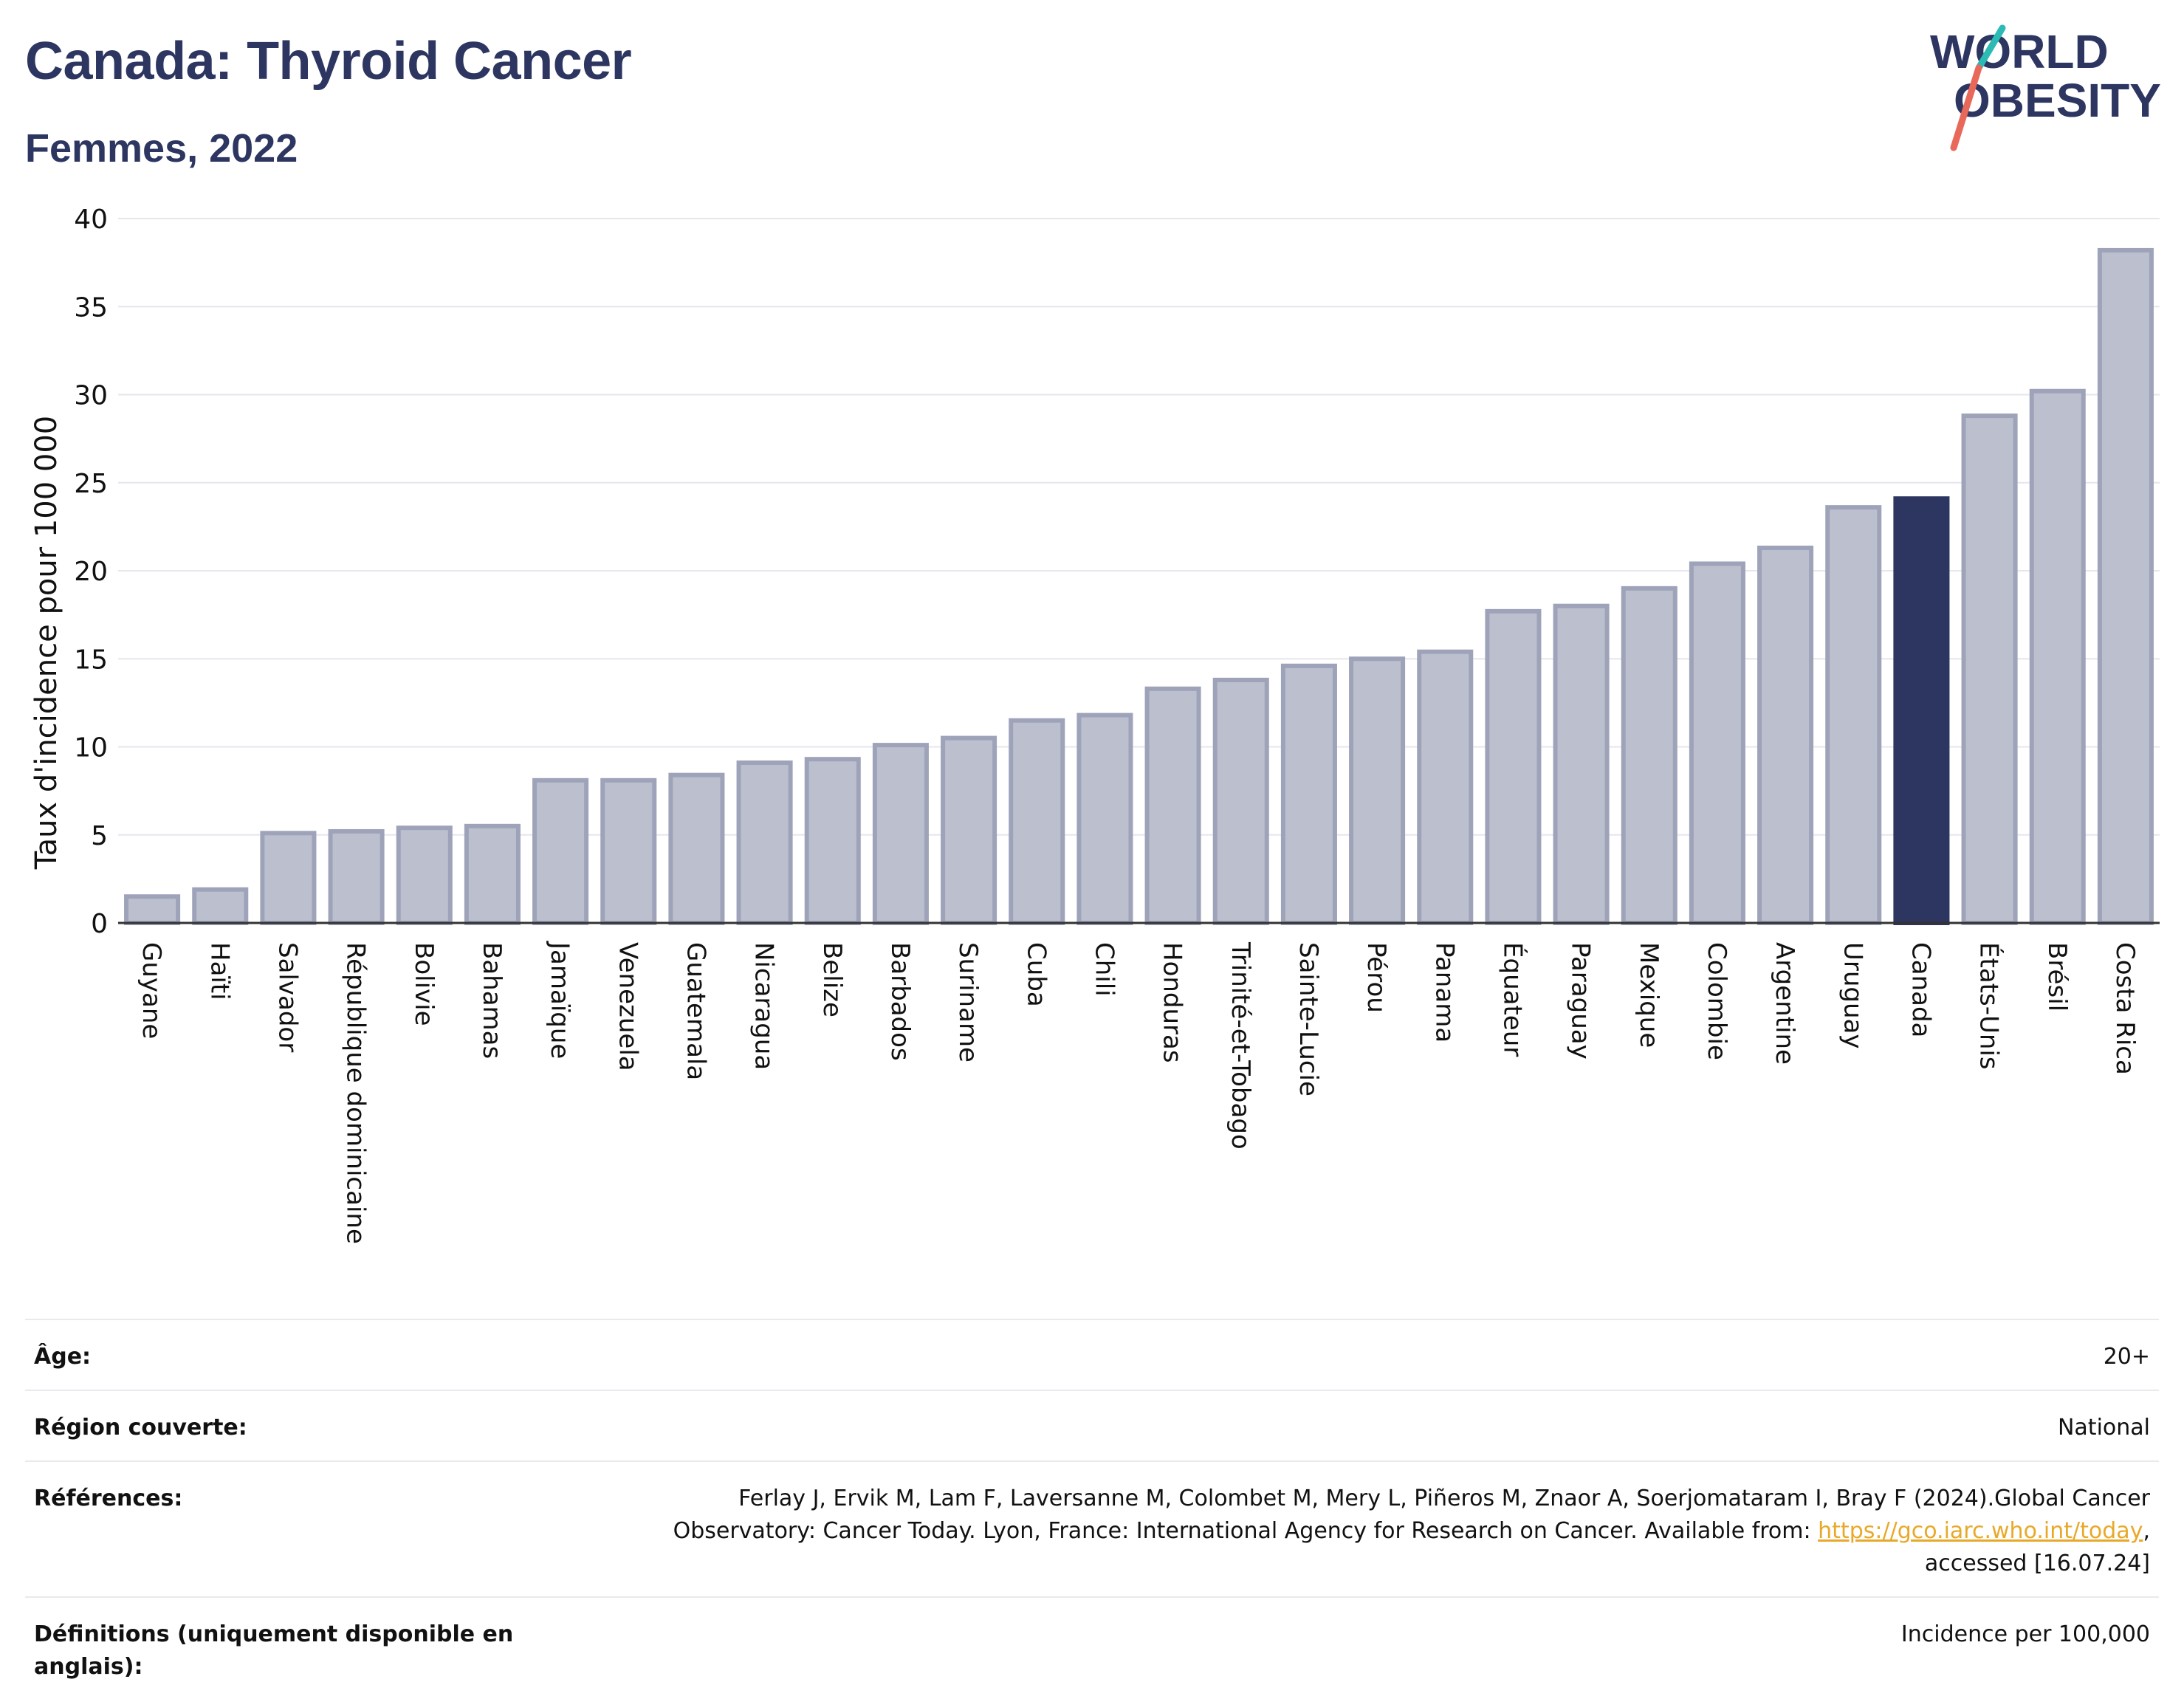 Image resolution: width=2184 pixels, height=1696 pixels. I want to click on x-tick-label: Équateur, so click(1513, 999).